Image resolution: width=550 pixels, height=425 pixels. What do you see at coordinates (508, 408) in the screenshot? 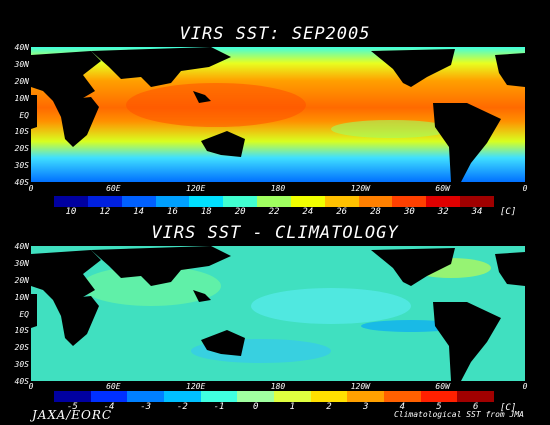
I see `anomaly-colorbar-unit: [C]` at bounding box center [508, 408].